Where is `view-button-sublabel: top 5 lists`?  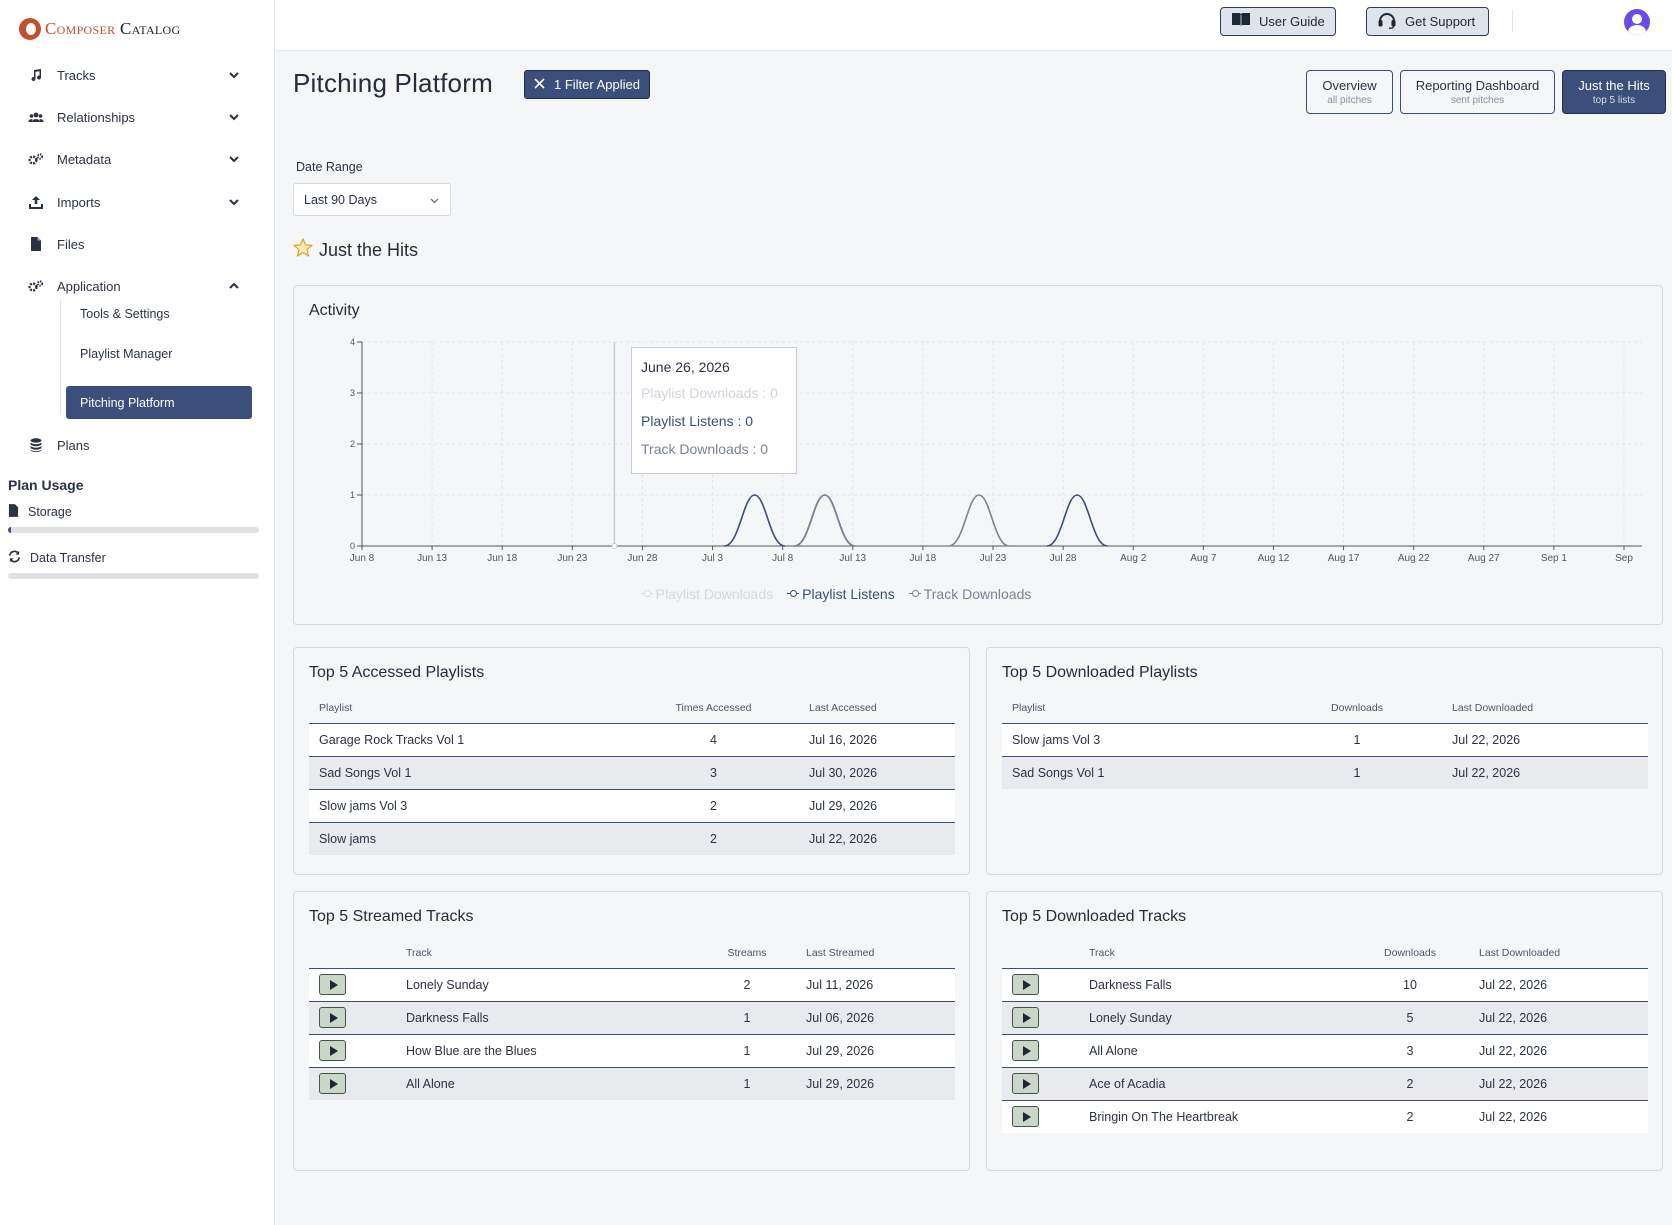 view-button-sublabel: top 5 lists is located at coordinates (1614, 100).